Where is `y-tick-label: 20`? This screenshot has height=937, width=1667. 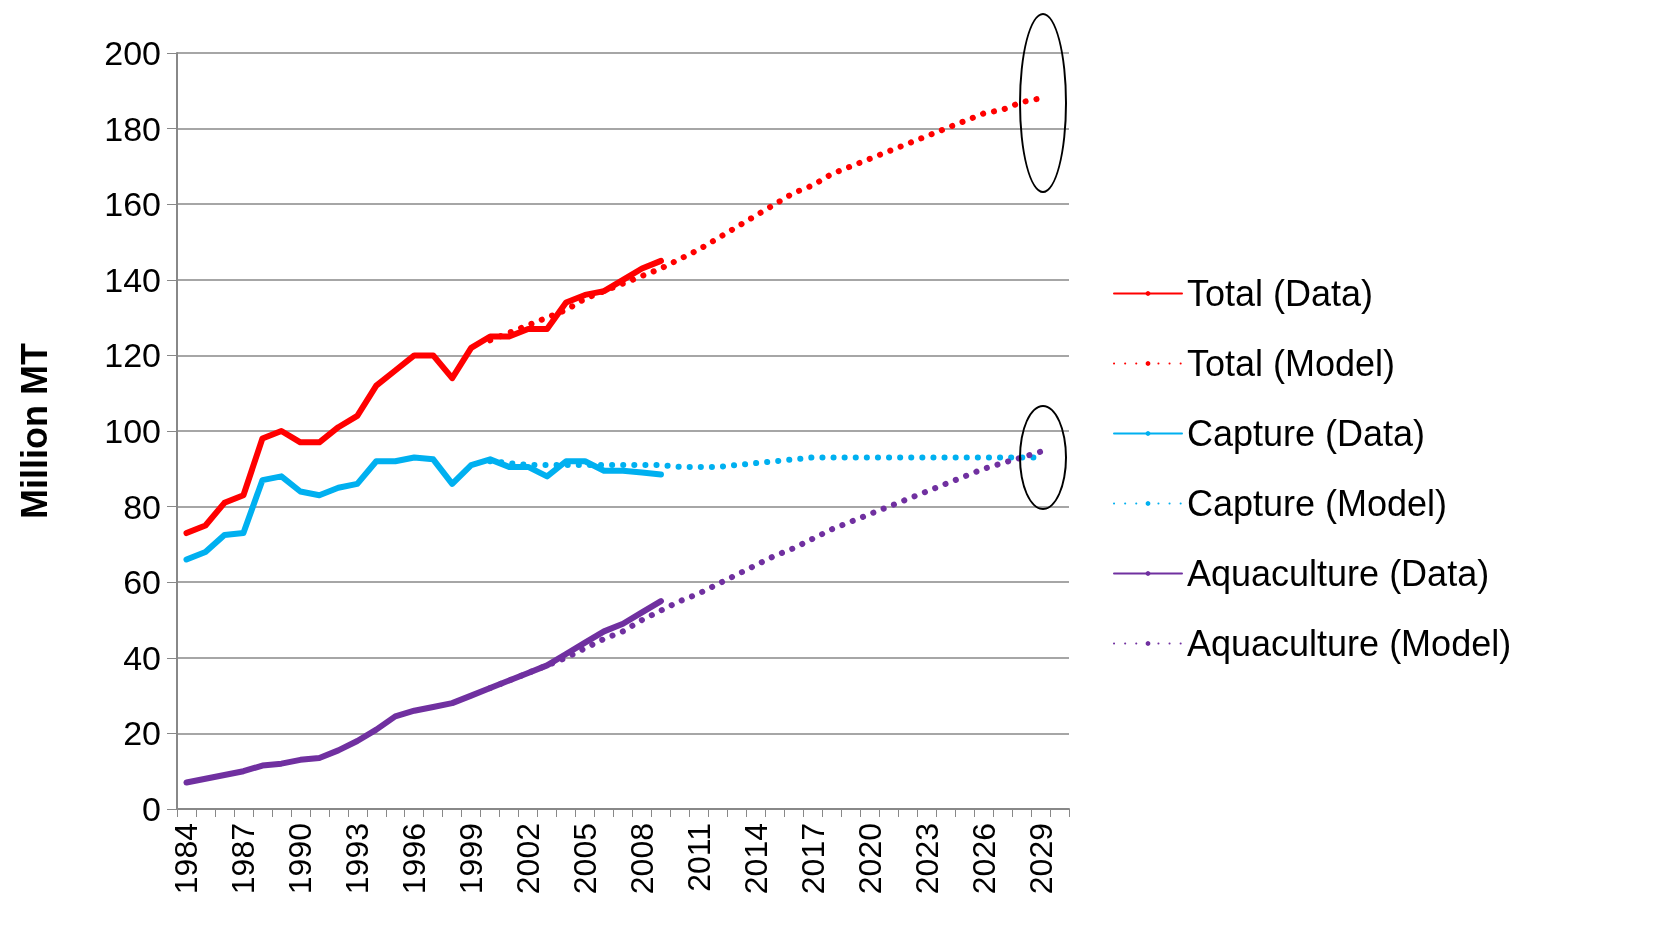
y-tick-label: 20 is located at coordinates (142, 733).